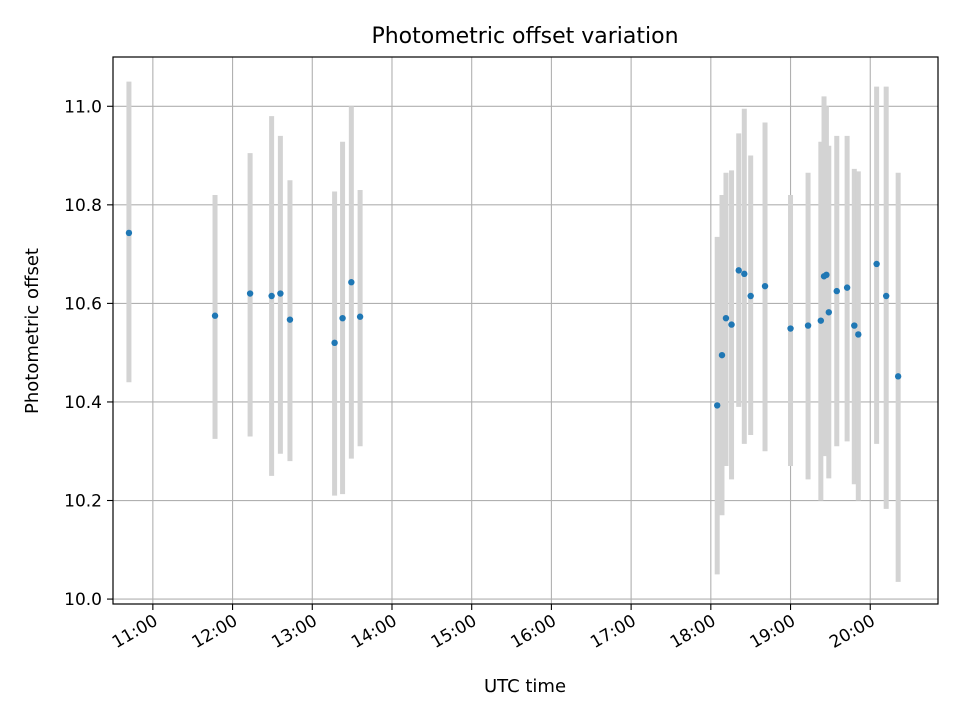 This screenshot has width=960, height=720. I want to click on y-tick-label: 10.6, so click(83, 304).